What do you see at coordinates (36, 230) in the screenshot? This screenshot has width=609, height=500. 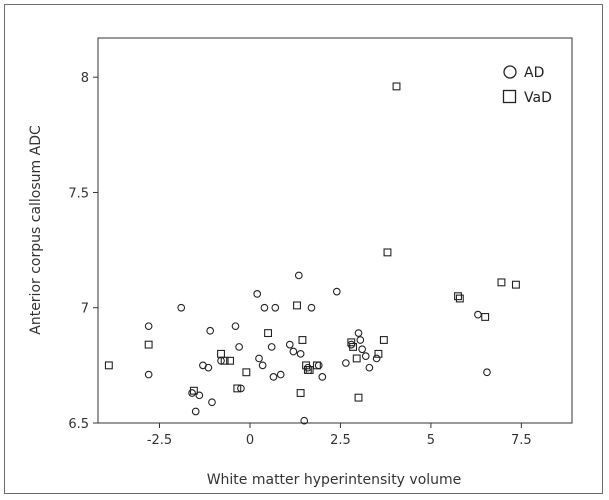 I see `y-axis-title: Anterior corpus callosum ADC` at bounding box center [36, 230].